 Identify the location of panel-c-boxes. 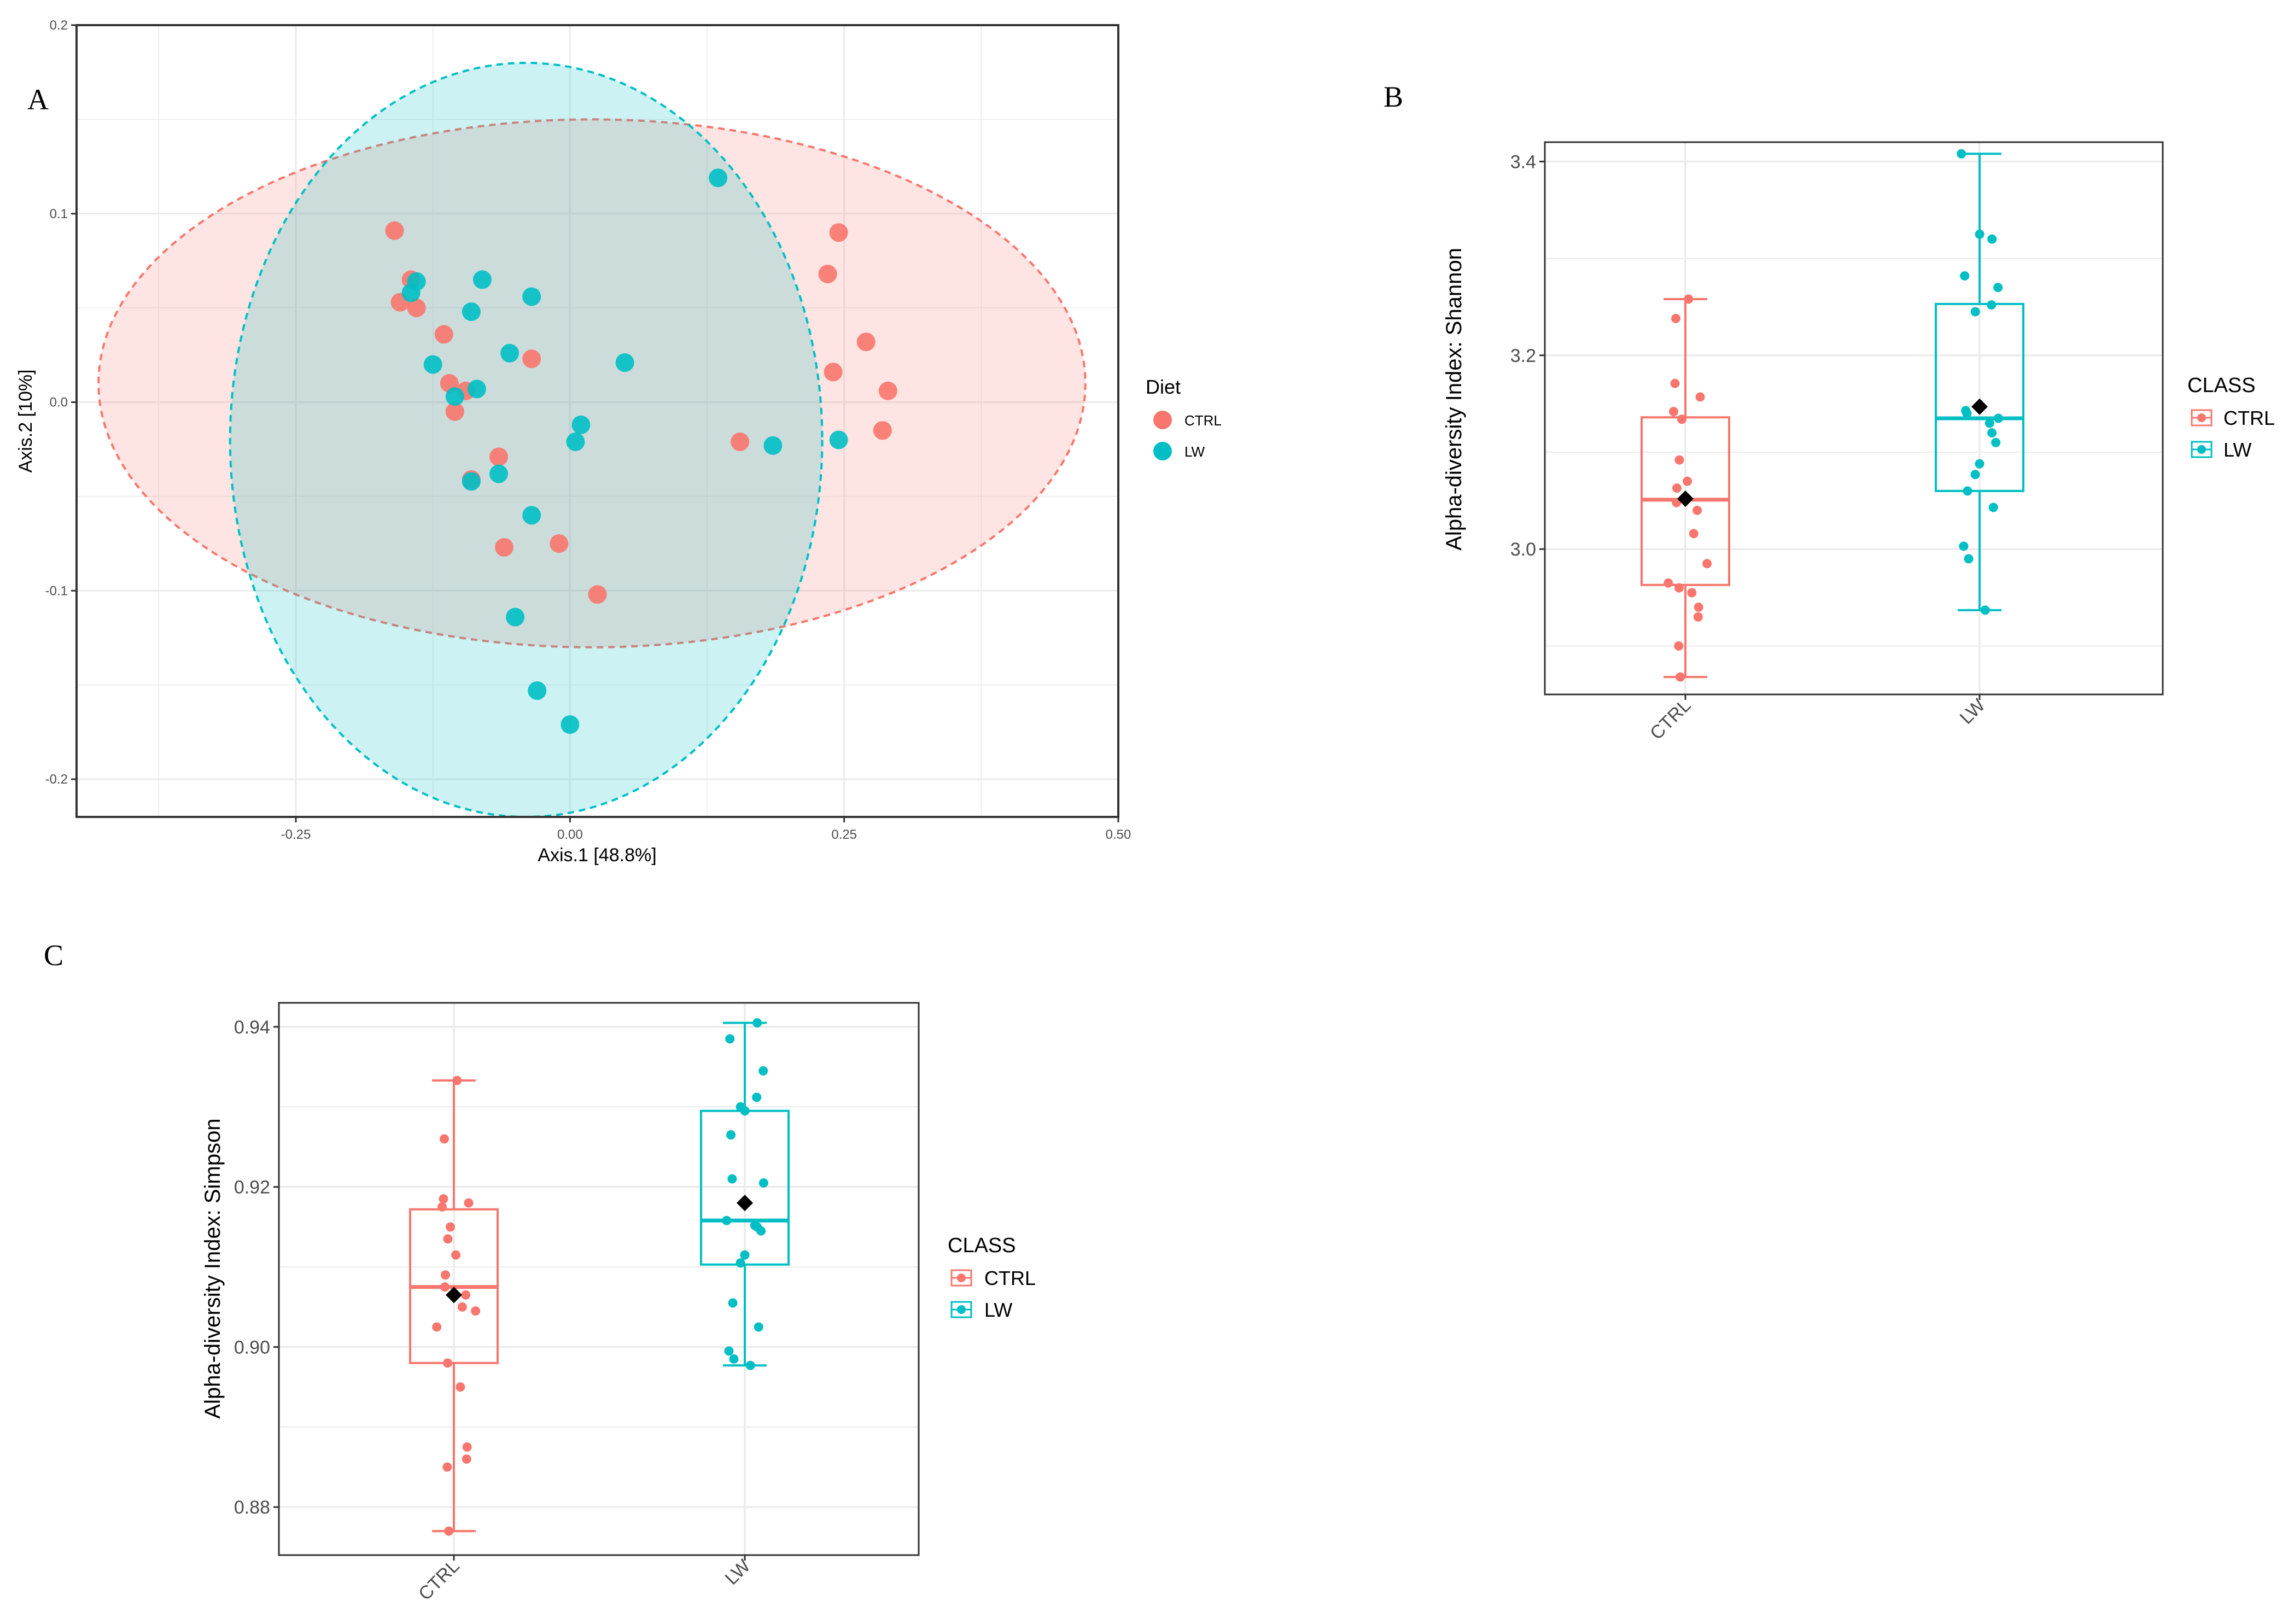
(600, 1277).